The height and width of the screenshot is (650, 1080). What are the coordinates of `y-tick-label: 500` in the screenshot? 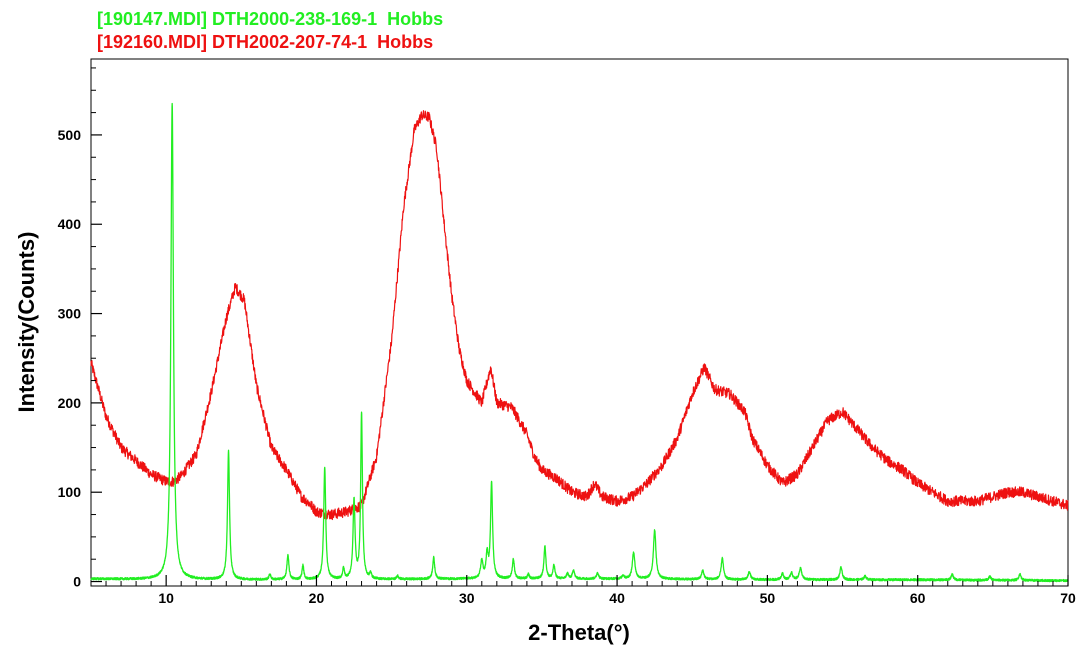 It's located at (70, 135).